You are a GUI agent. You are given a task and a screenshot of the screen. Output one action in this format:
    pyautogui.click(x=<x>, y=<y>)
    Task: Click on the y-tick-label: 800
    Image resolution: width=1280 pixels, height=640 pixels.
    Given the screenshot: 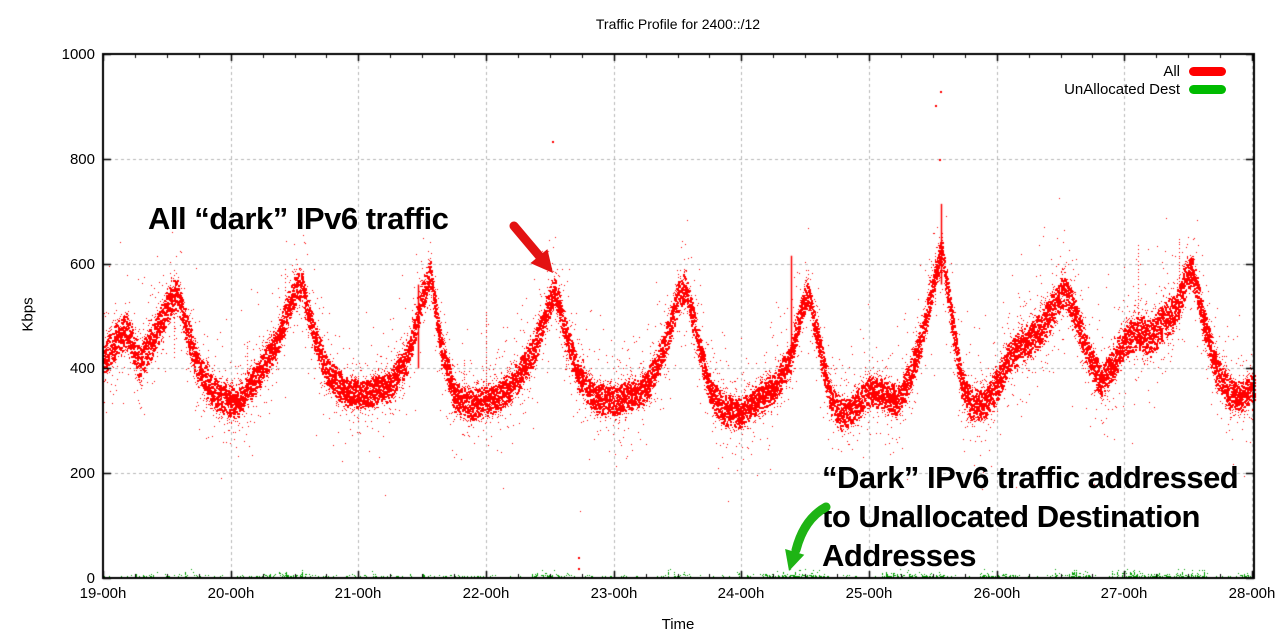 What is the action you would take?
    pyautogui.click(x=82, y=159)
    